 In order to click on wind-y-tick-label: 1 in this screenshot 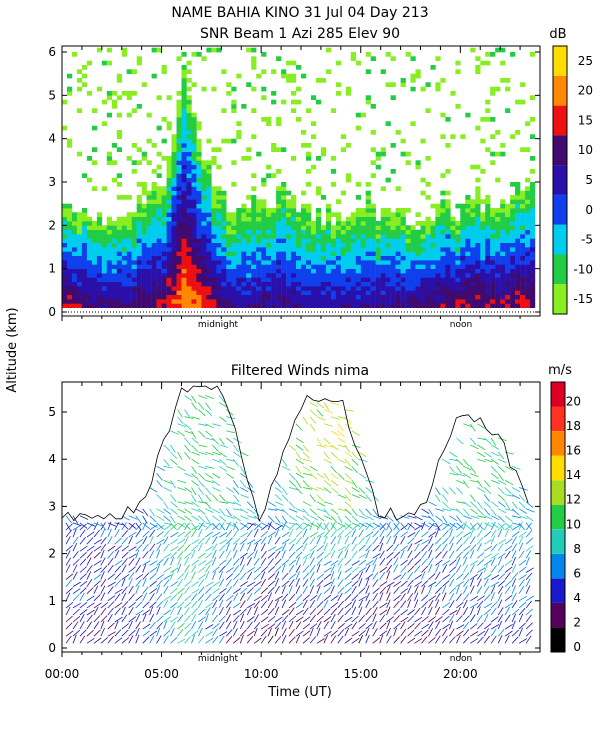, I will do `click(52, 601)`.